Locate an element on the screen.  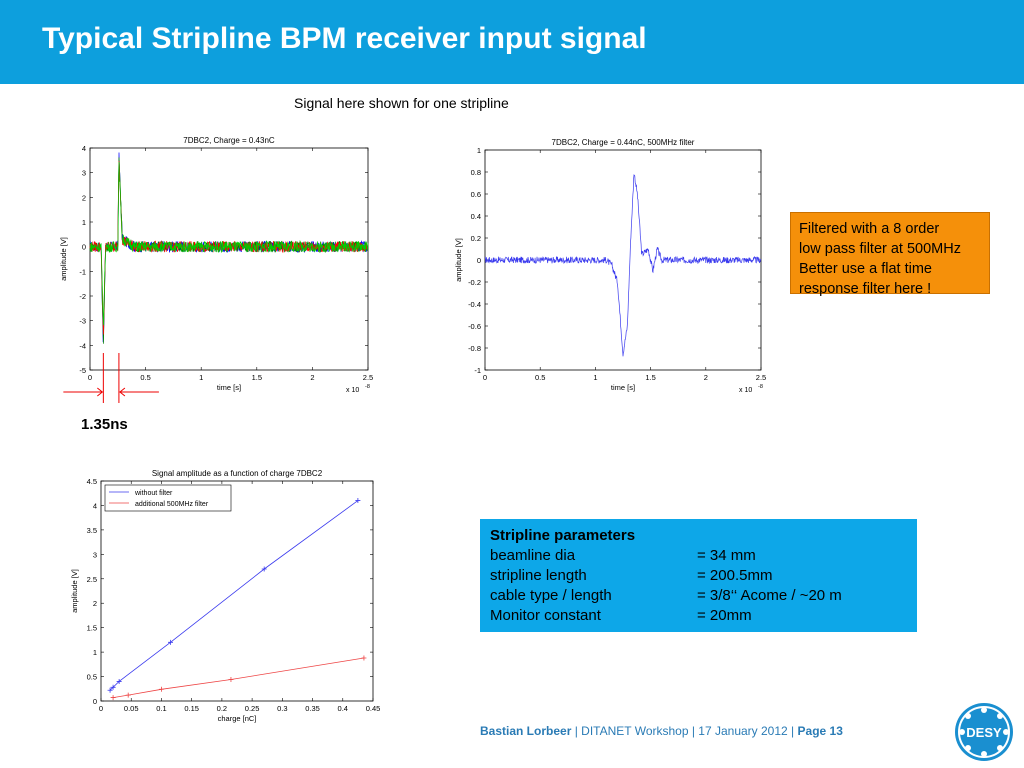
y-tick-label: 1.5 is located at coordinates (92, 628).